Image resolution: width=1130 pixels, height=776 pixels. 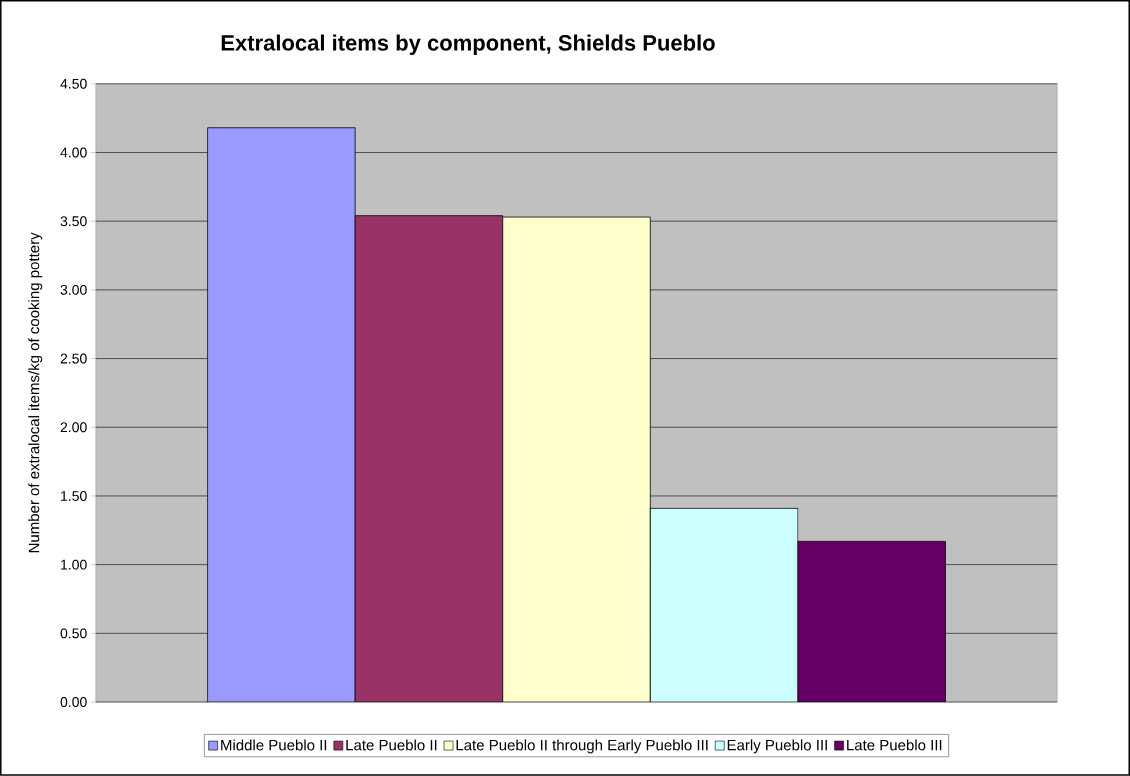 I want to click on y-tick-label: 1.50, so click(x=74, y=496).